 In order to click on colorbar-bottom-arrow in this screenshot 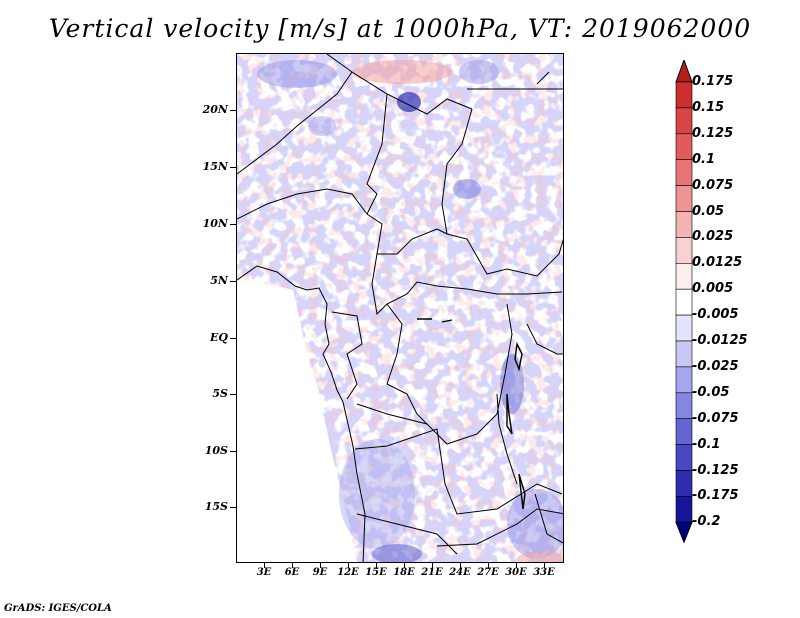, I will do `click(684, 532)`.